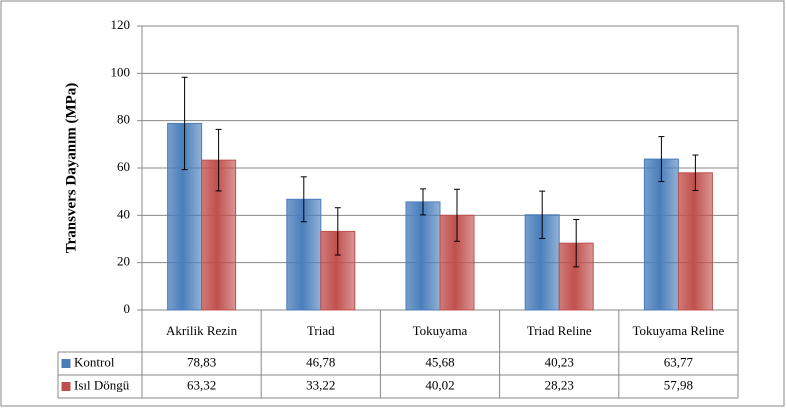 The width and height of the screenshot is (786, 409). I want to click on table-value: 63,77, so click(679, 361).